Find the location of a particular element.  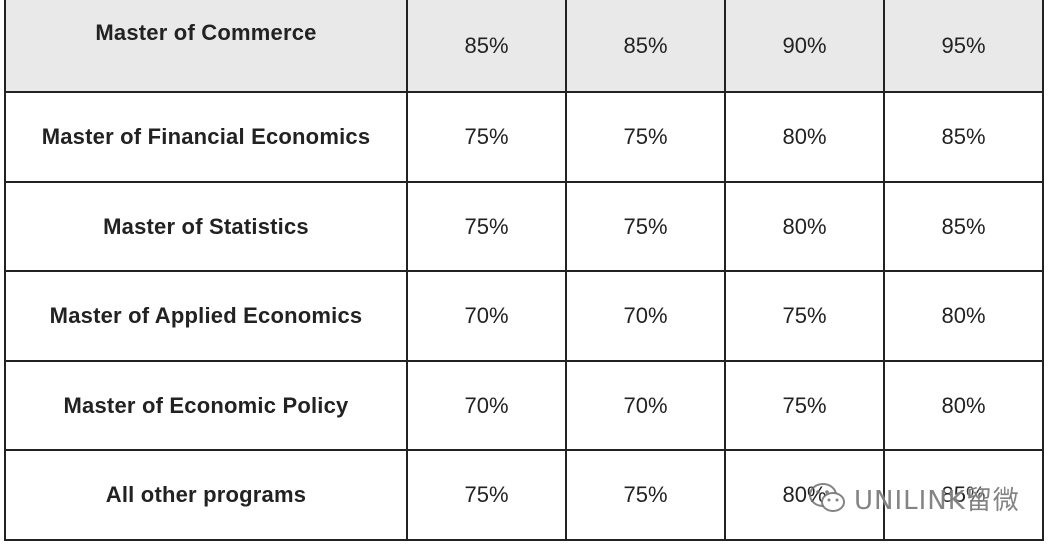

percentage-cell: 90% is located at coordinates (804, 46).